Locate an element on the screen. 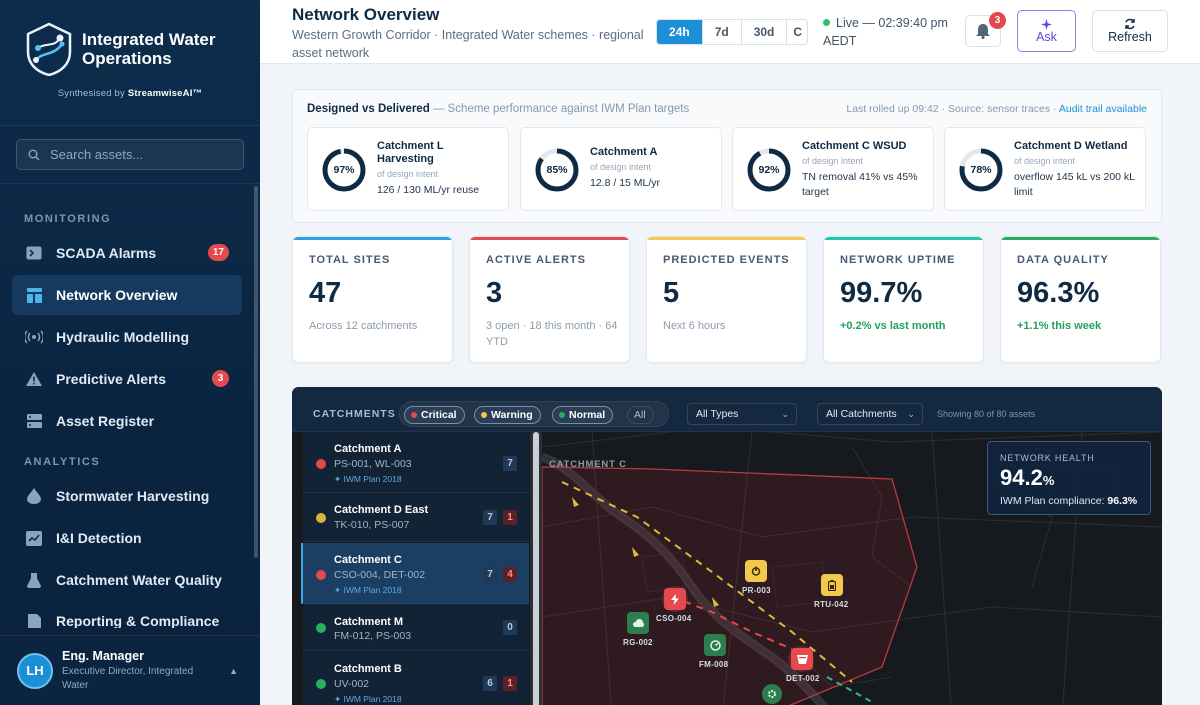 Image resolution: width=1200 pixels, height=705 pixels. power-icon is located at coordinates (756, 571).